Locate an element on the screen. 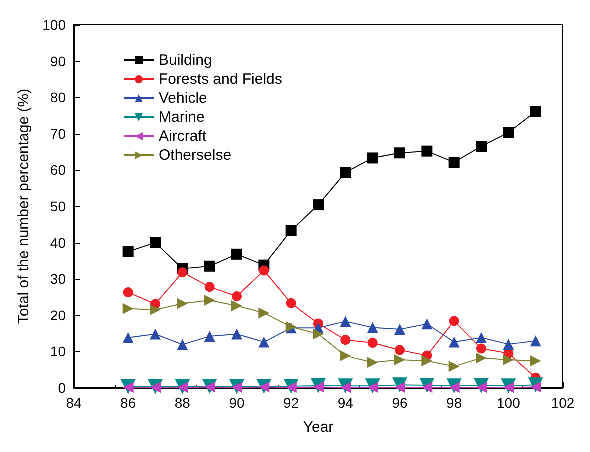  y-tick-label: 90 is located at coordinates (58, 61).